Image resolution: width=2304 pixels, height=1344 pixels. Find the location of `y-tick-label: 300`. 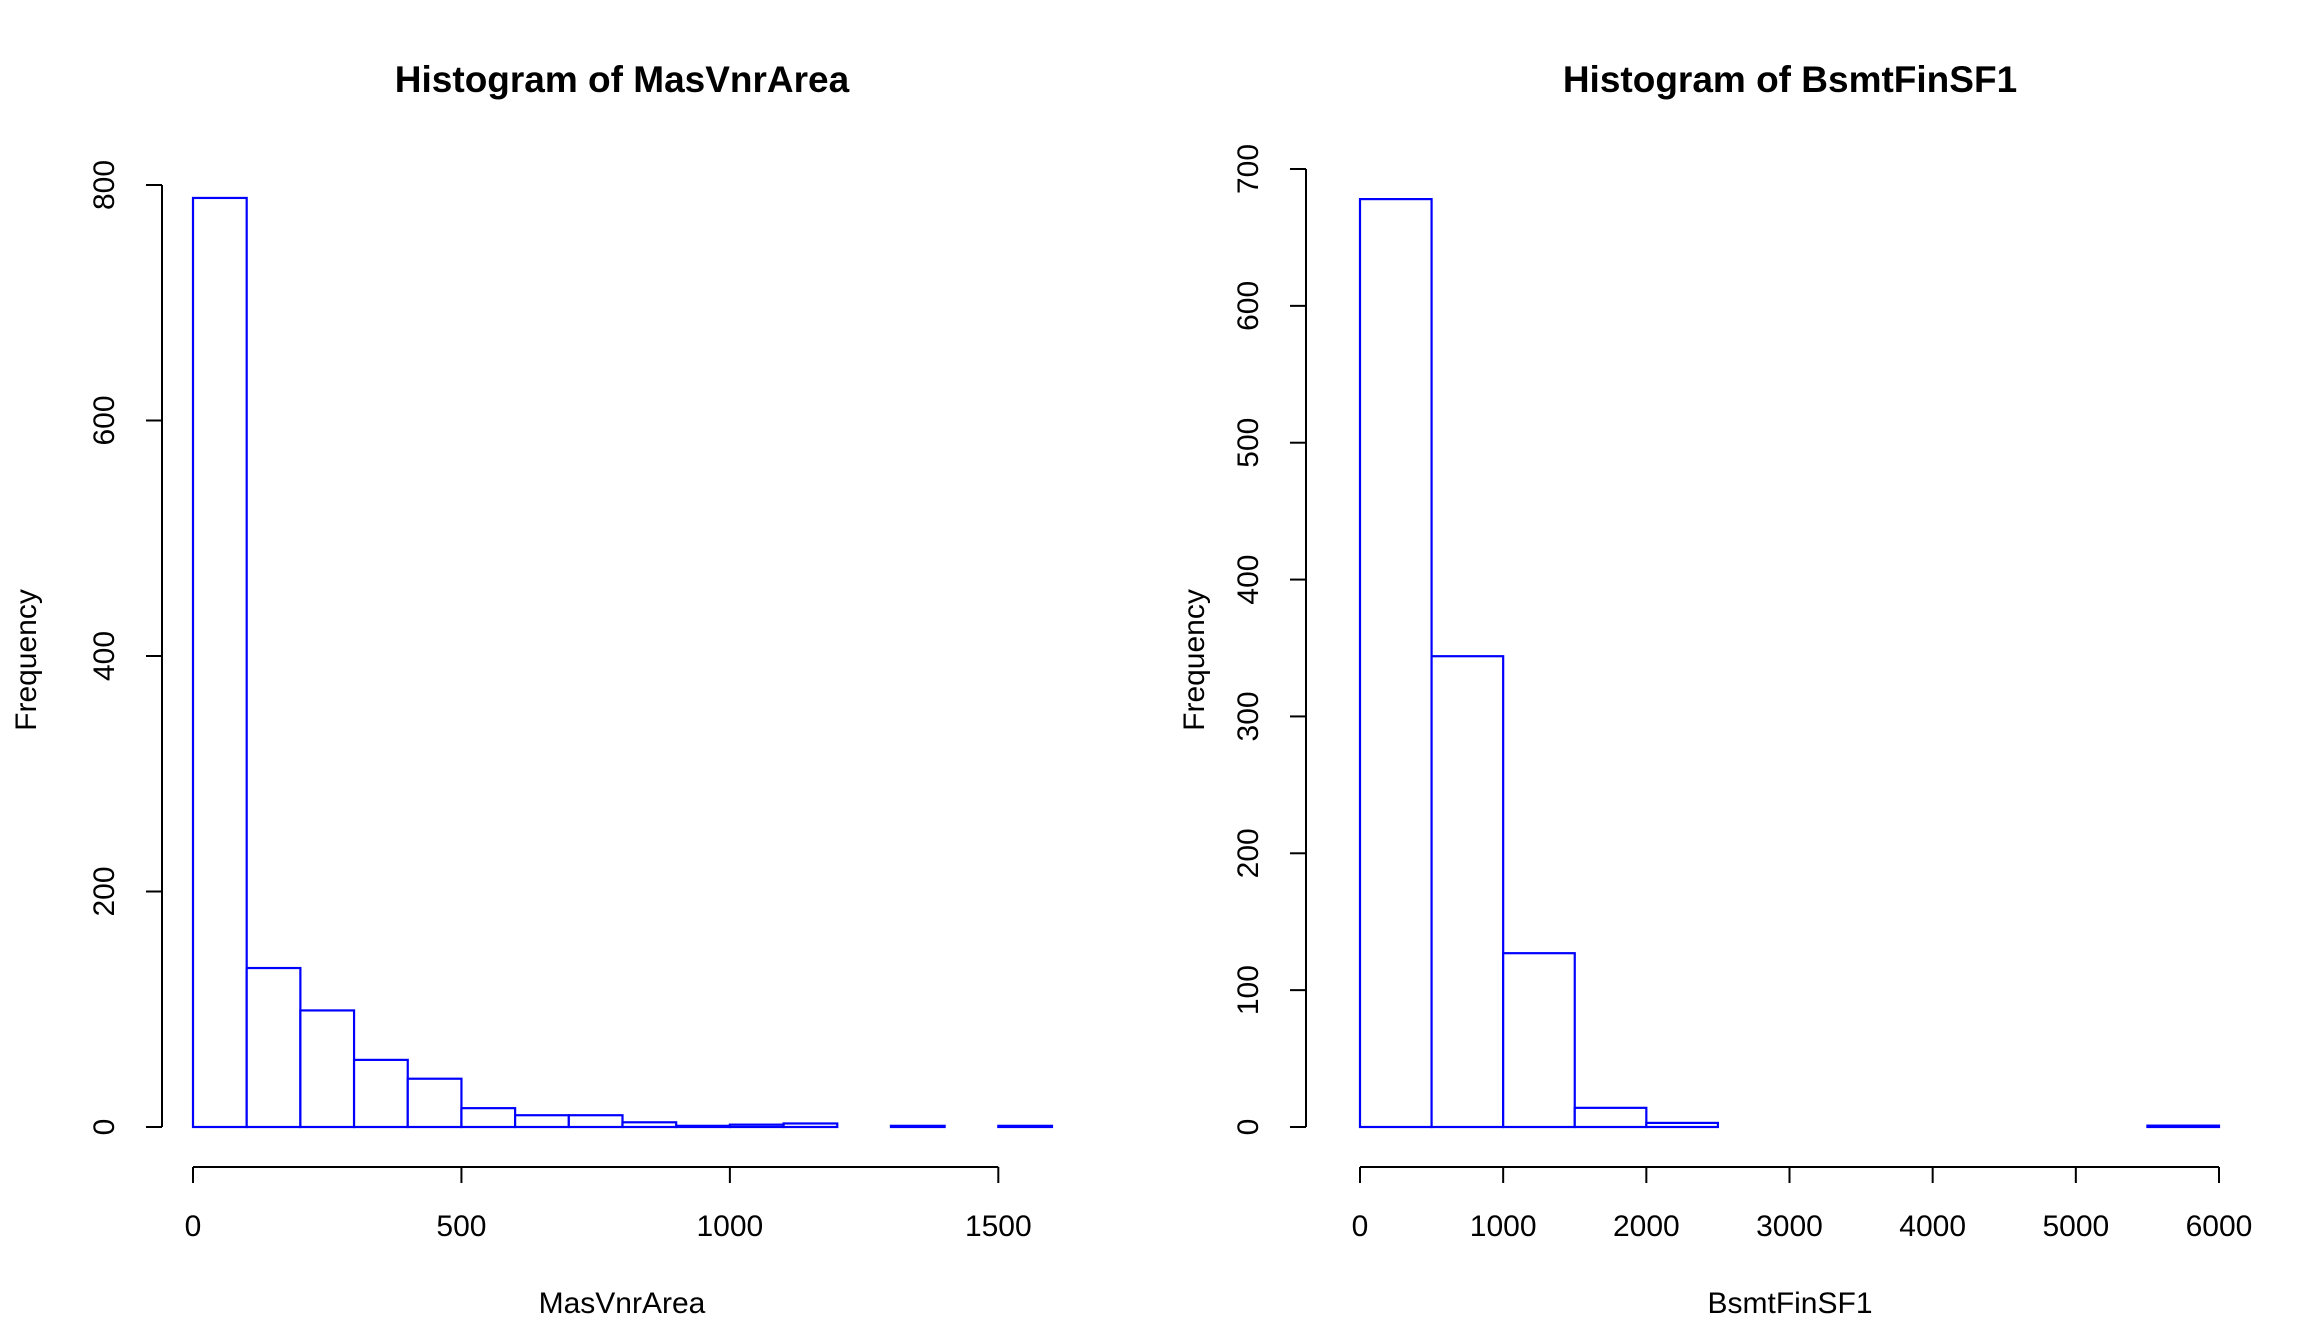

y-tick-label: 300 is located at coordinates (1248, 716).